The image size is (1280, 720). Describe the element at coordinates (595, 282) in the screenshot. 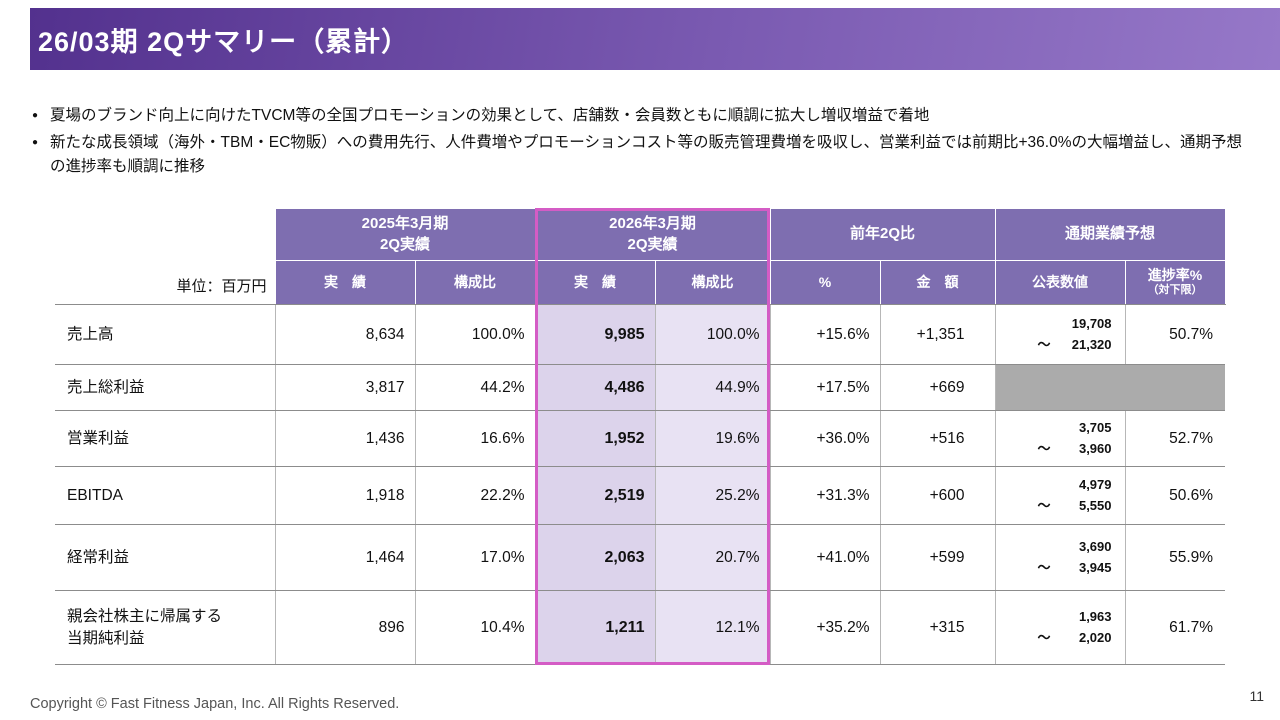

I see `col-head-cy-actual: 実 績` at that location.